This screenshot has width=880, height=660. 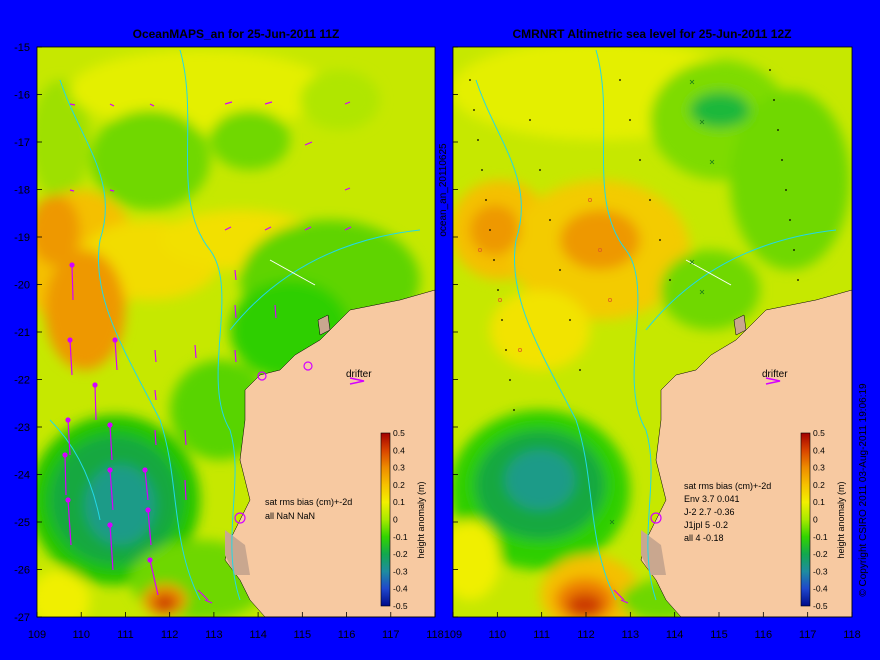 I want to click on y-tick-label: -23, so click(x=22, y=428).